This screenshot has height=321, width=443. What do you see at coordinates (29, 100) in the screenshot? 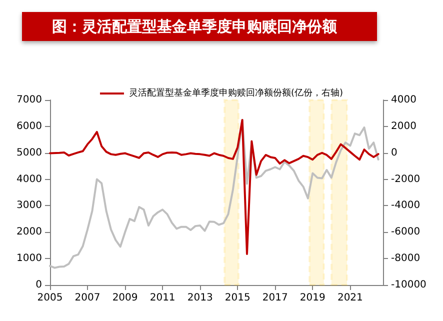
I see `y-tick-label: 7000` at bounding box center [29, 100].